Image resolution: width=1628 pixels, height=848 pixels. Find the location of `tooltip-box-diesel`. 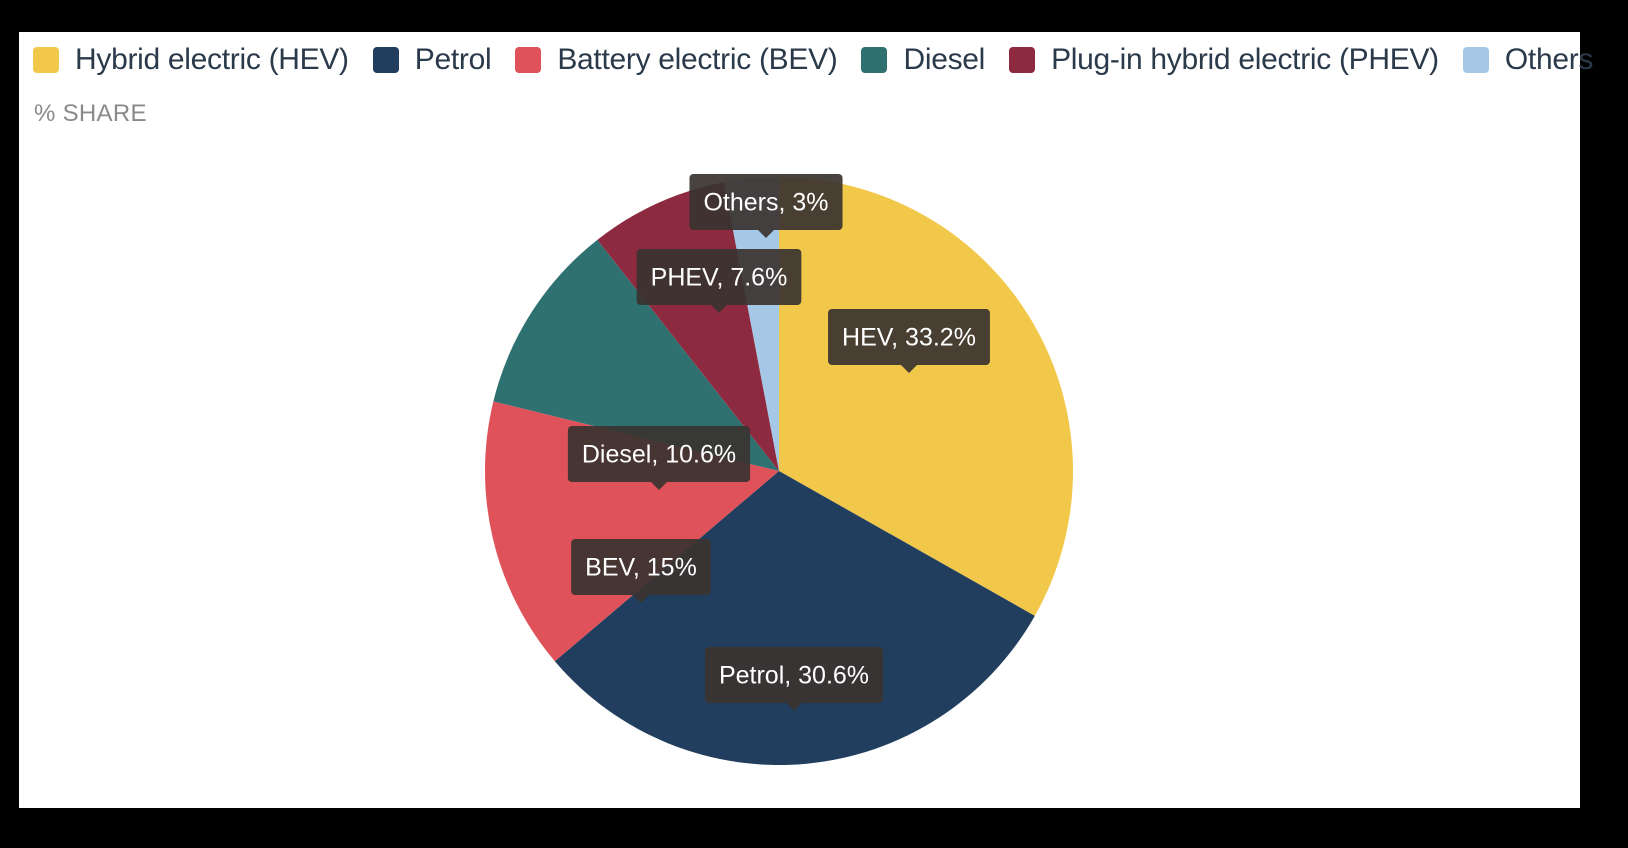

tooltip-box-diesel is located at coordinates (659, 454).